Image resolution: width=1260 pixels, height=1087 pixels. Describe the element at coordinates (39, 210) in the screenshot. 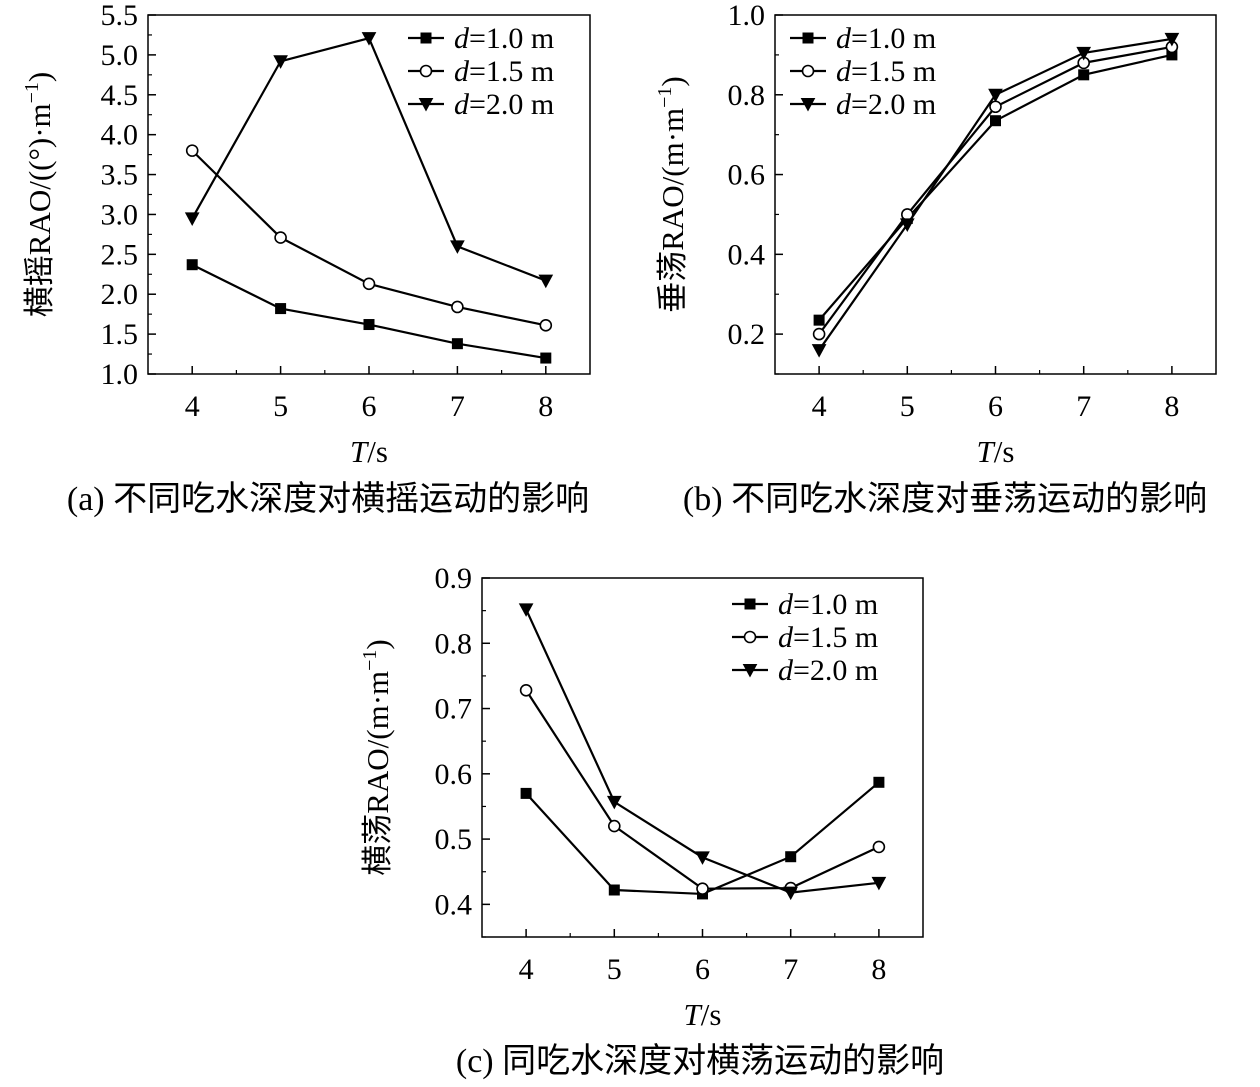

I see `y-axis-text: 横摇RAO/((°)·m` at that location.